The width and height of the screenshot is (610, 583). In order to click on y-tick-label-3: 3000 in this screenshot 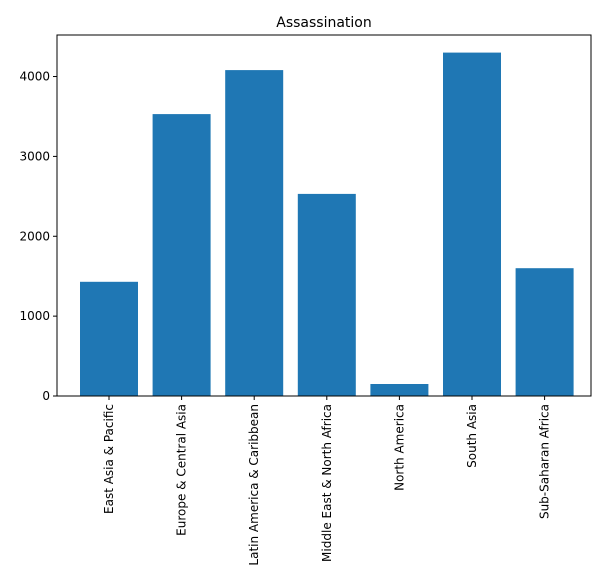, I will do `click(34, 156)`.